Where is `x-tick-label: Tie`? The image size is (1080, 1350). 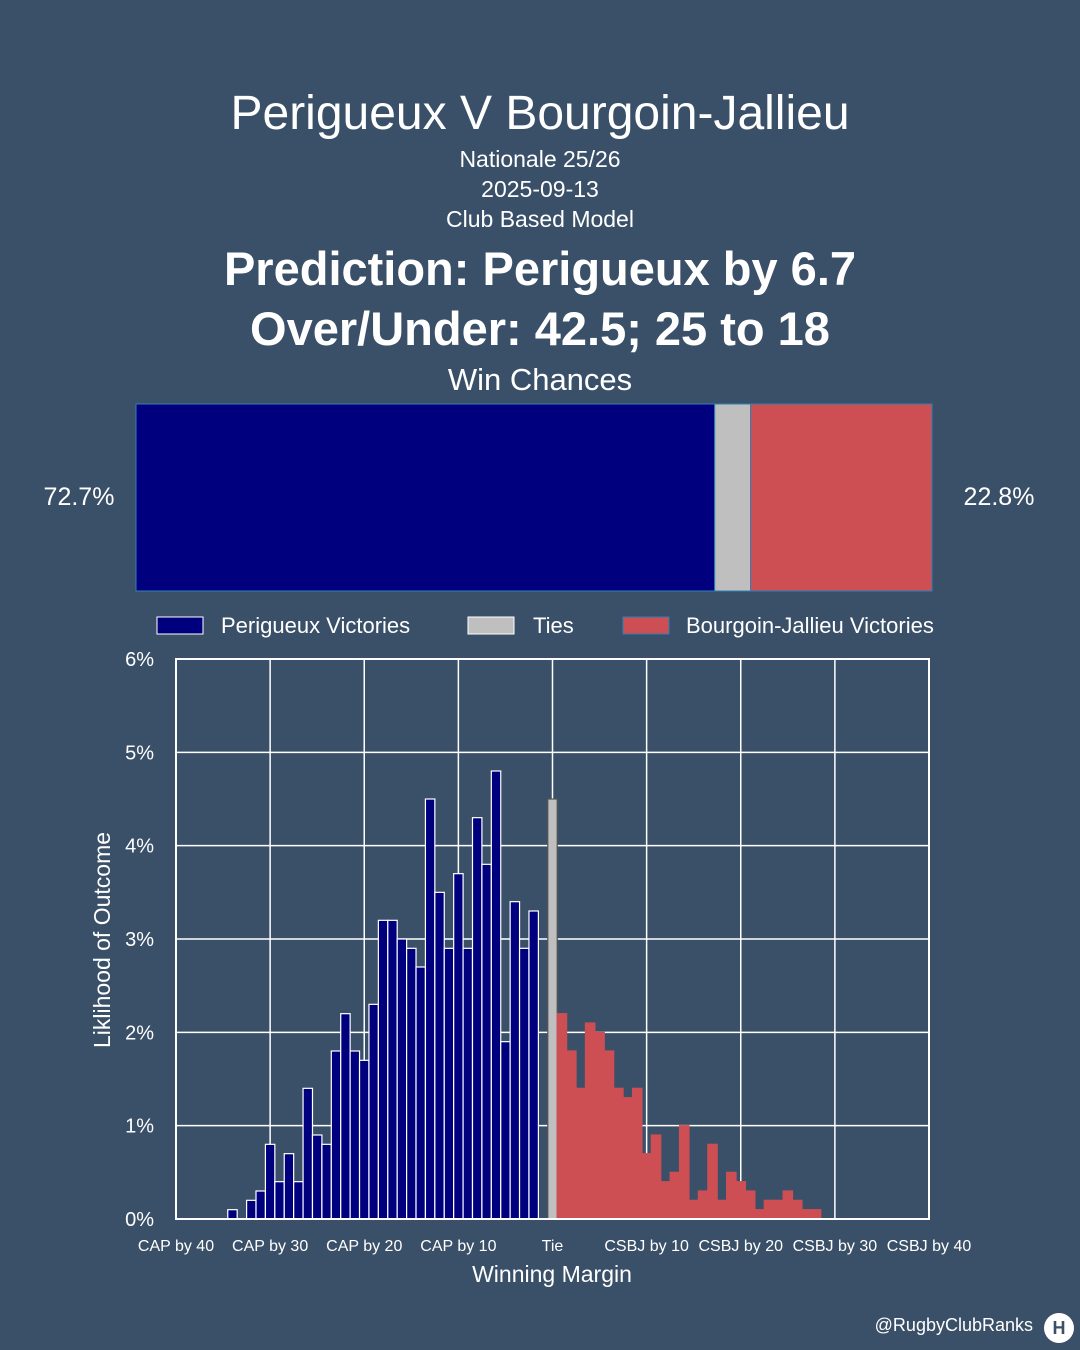
x-tick-label: Tie is located at coordinates (553, 1246).